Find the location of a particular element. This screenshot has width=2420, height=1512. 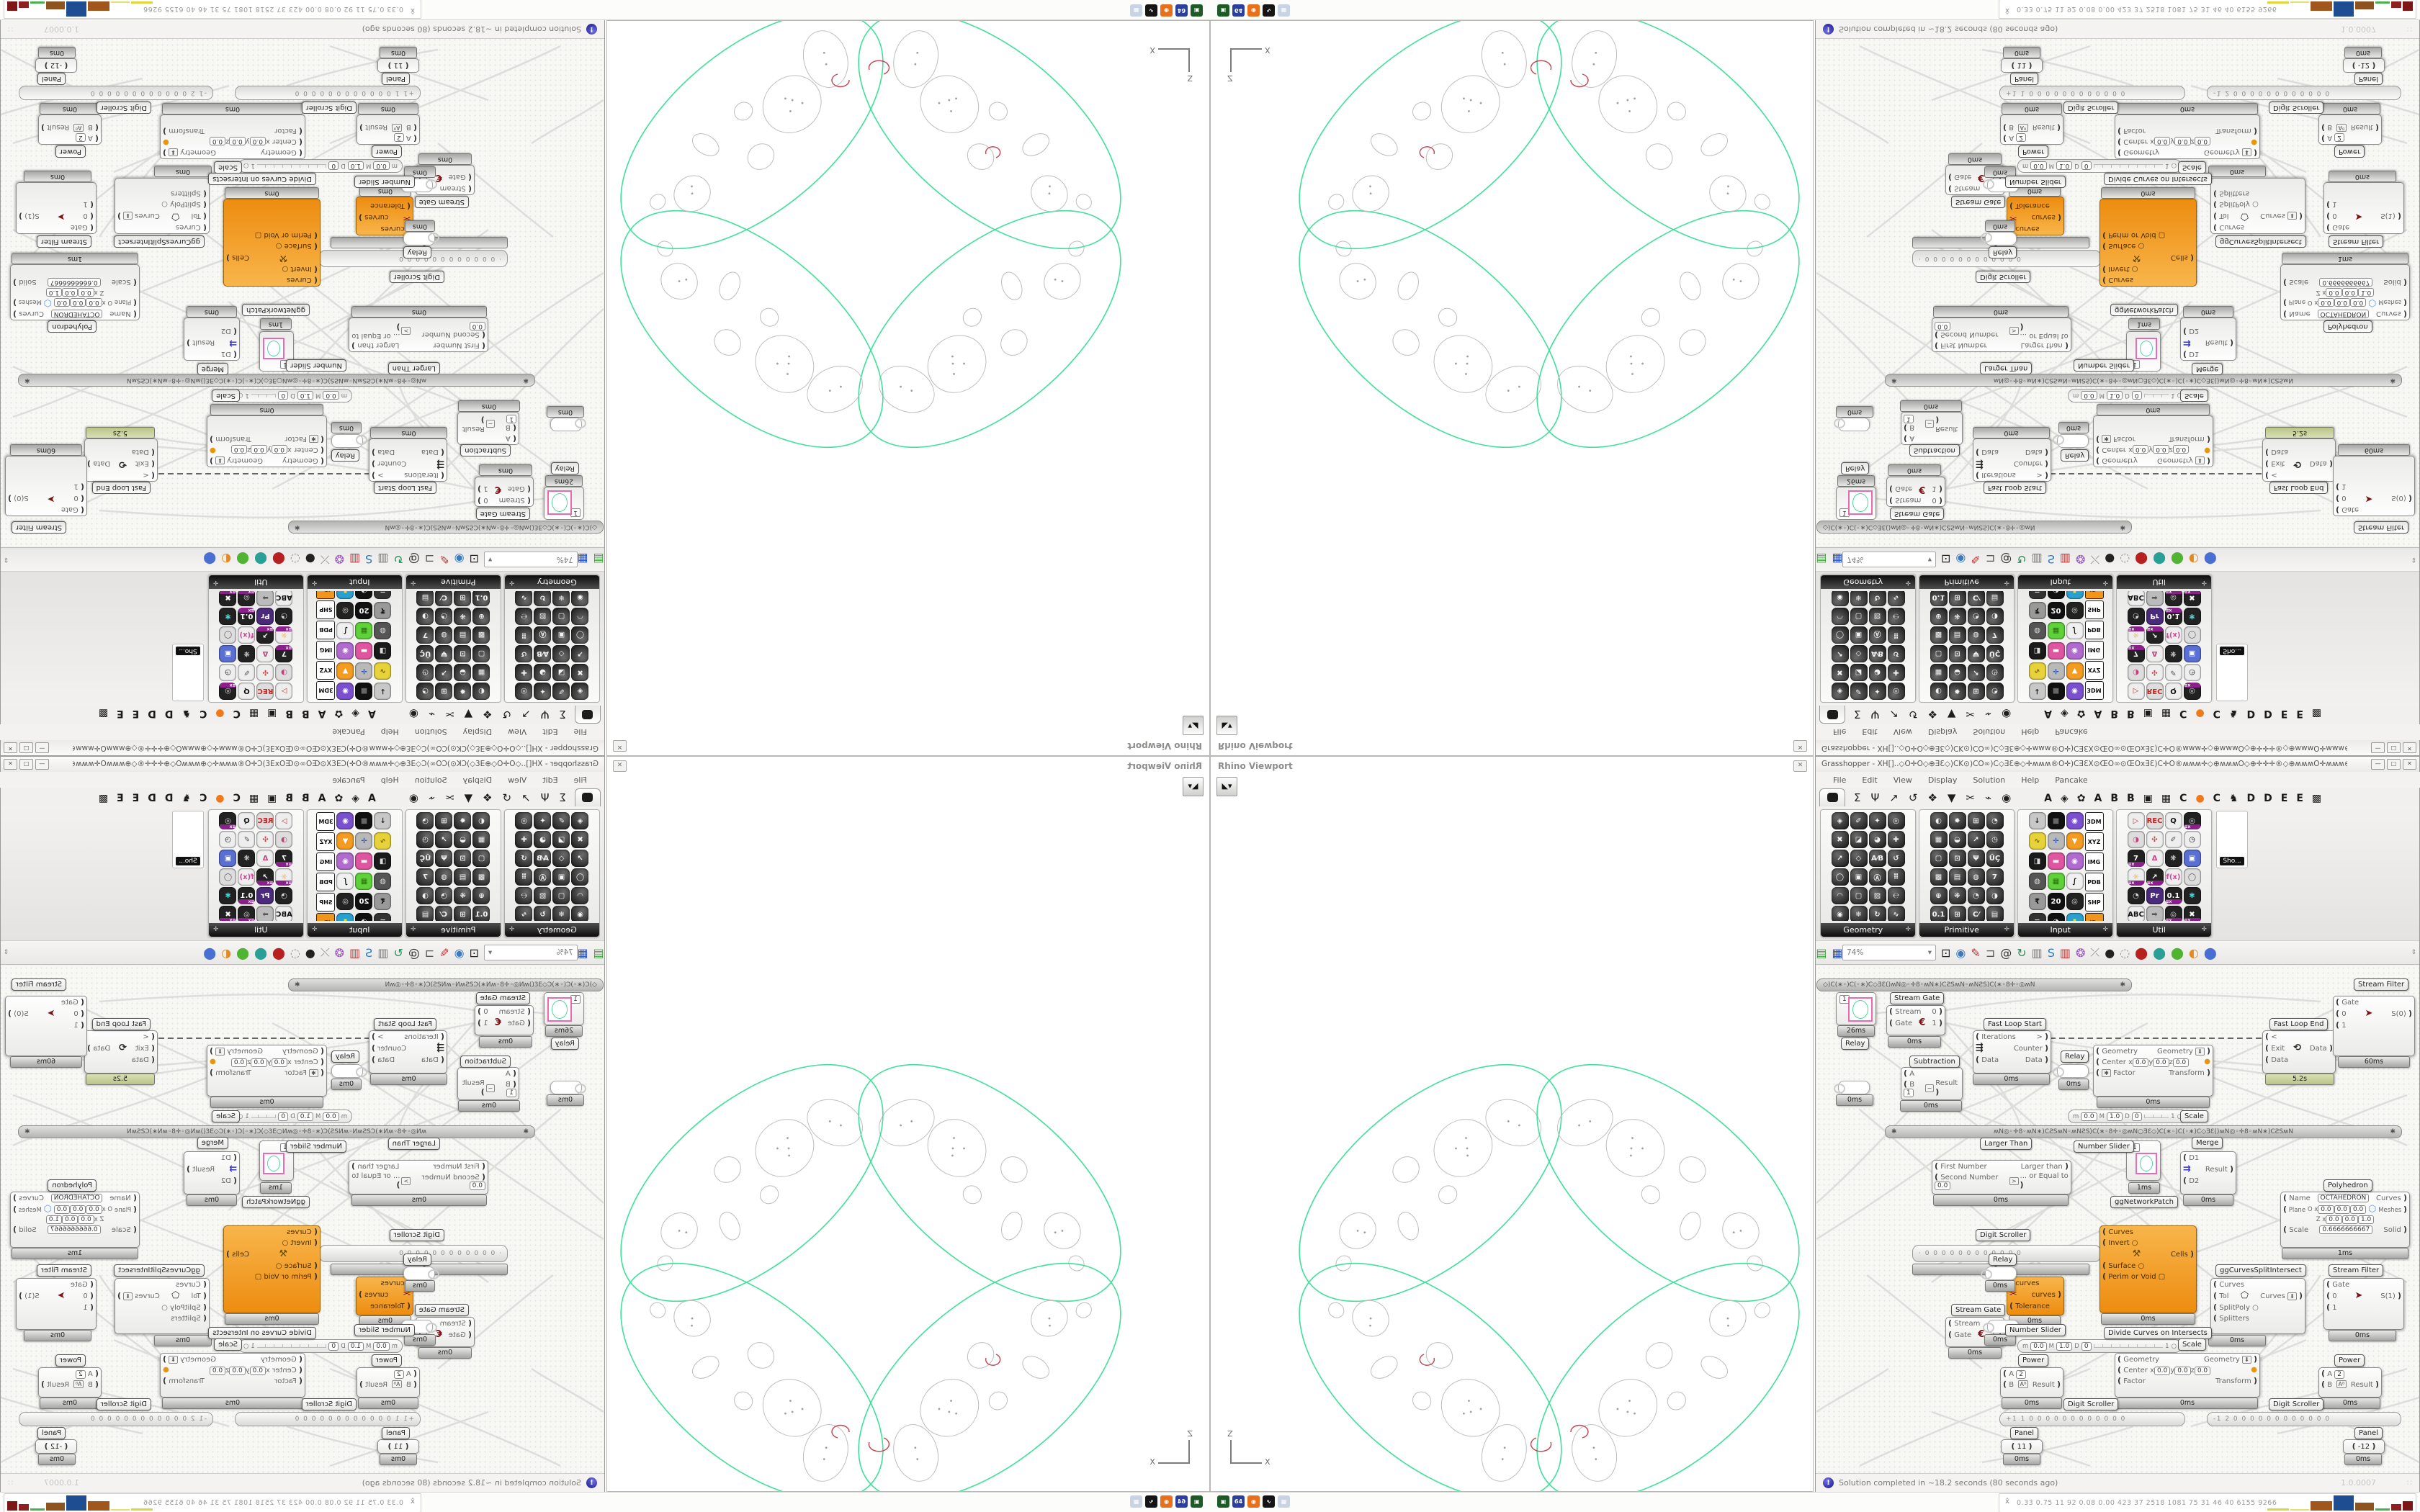

icon-cell: A⁄B is located at coordinates (1877, 858).